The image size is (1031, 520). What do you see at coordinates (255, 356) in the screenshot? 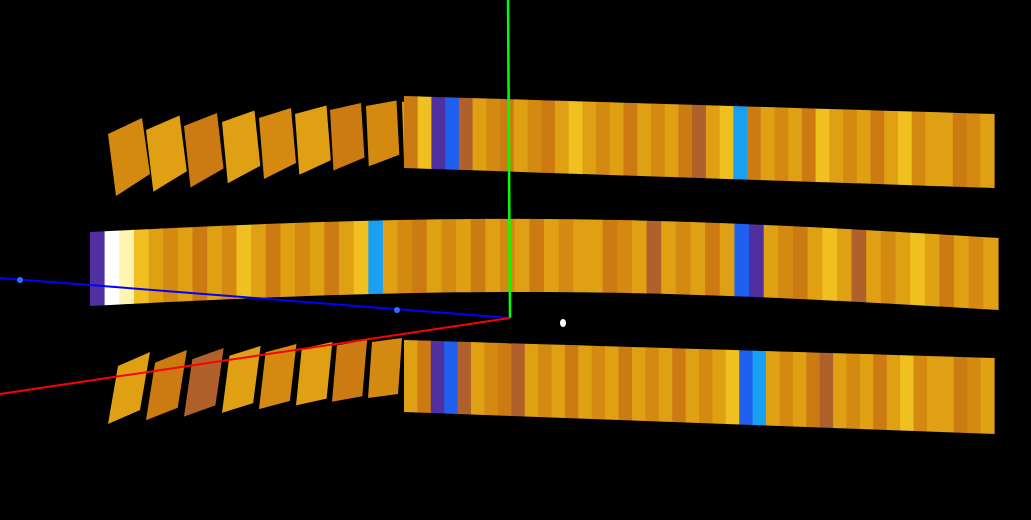
I see `x-axis-red` at bounding box center [255, 356].